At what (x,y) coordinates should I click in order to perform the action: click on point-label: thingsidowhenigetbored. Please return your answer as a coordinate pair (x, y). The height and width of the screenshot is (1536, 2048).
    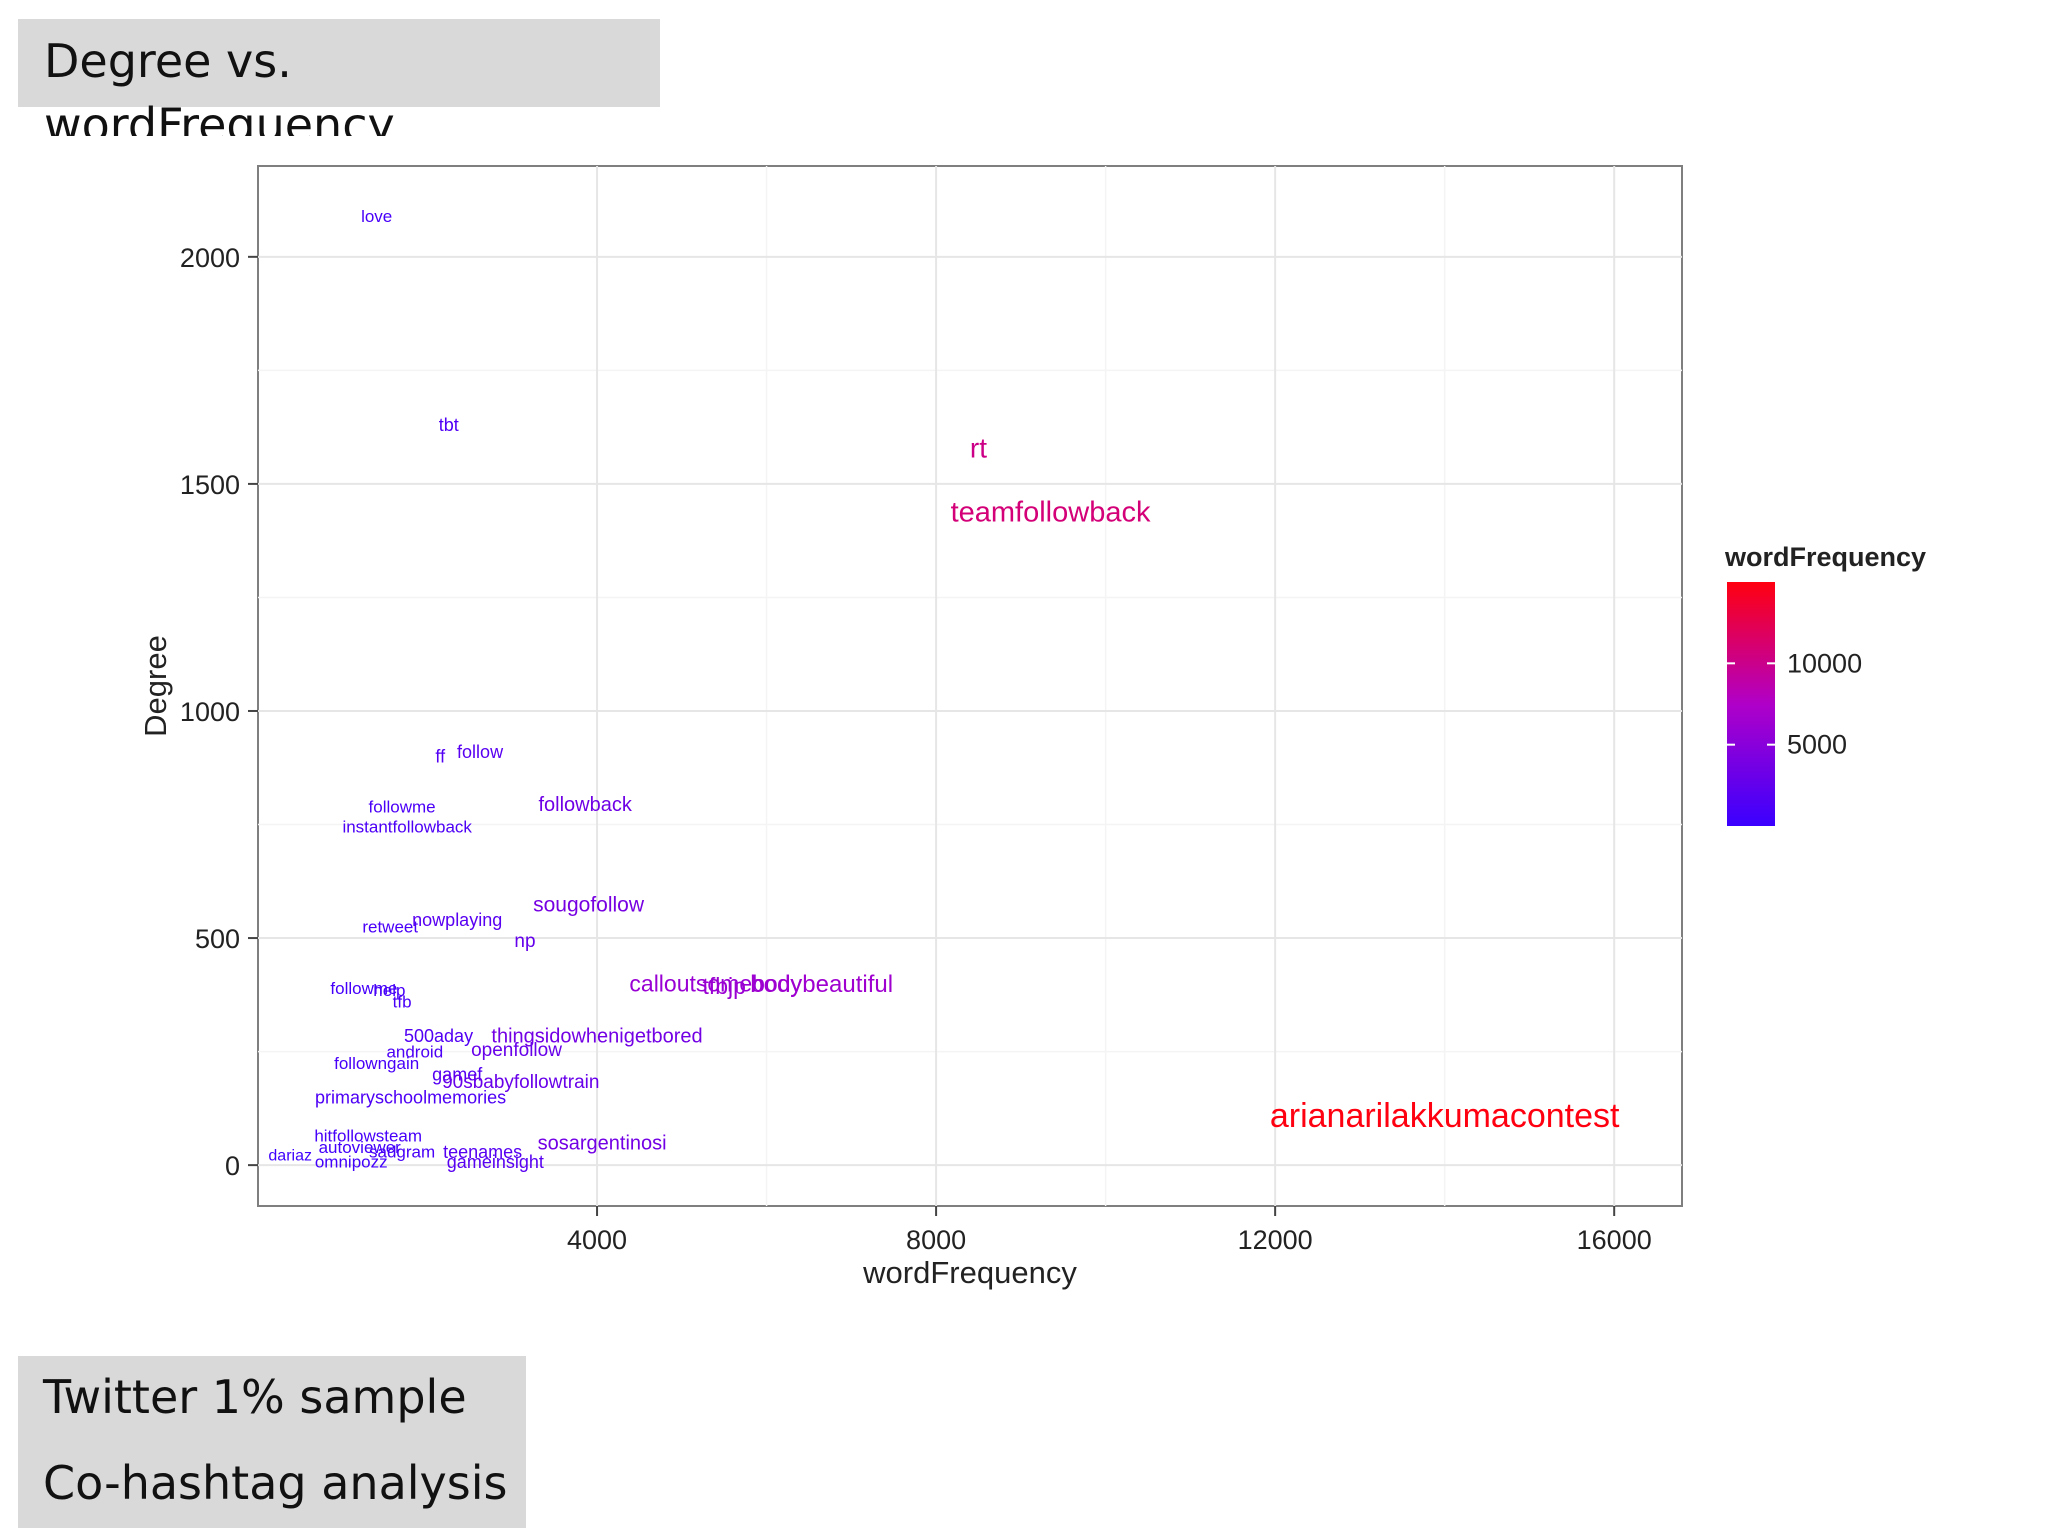
    Looking at the image, I should click on (596, 1037).